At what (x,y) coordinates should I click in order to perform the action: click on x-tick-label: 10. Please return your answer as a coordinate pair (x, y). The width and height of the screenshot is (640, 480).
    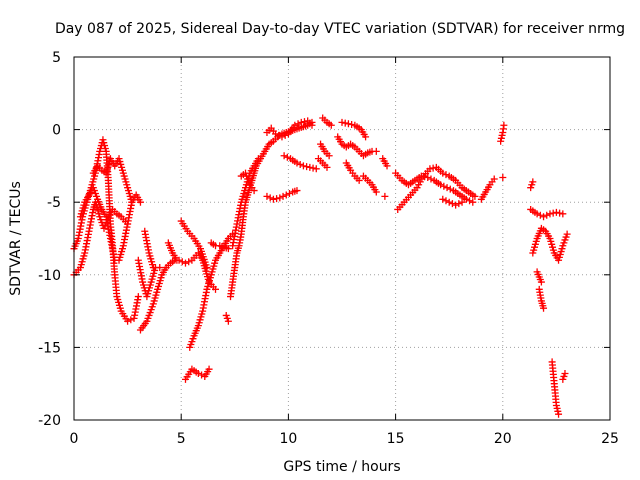
    Looking at the image, I should click on (288, 439).